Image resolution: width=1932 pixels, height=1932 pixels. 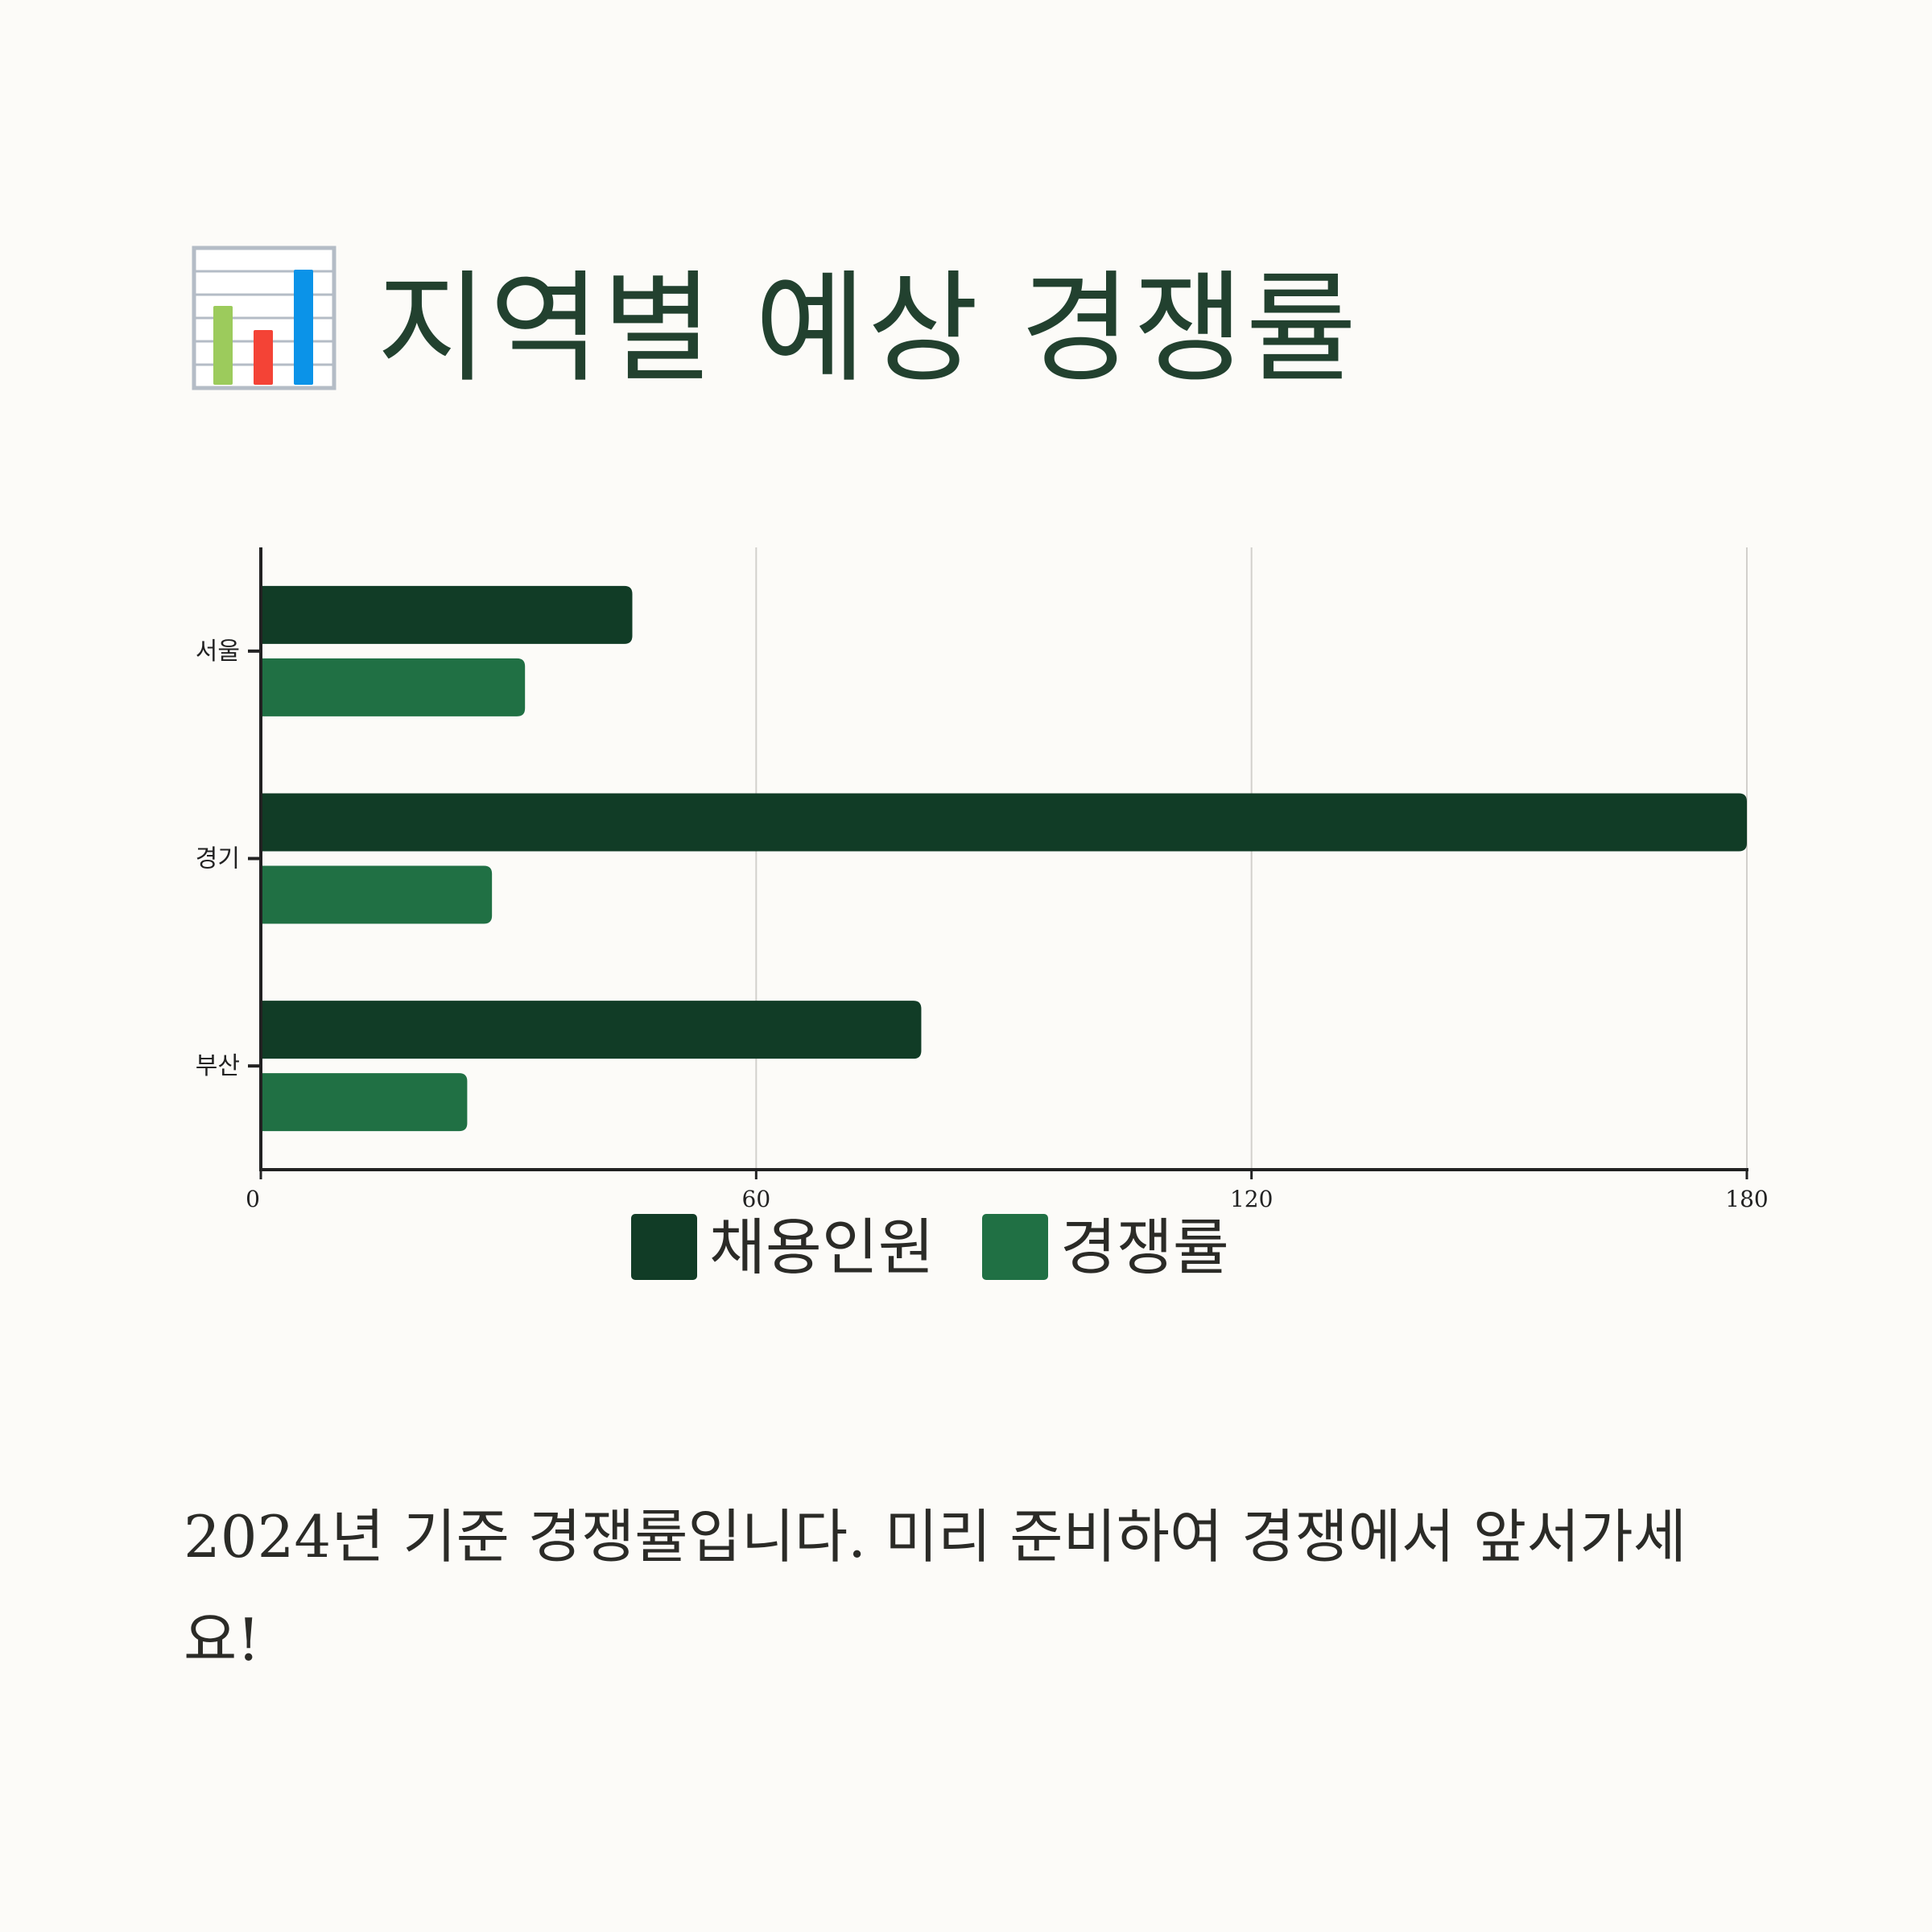 What do you see at coordinates (253, 1199) in the screenshot?
I see `x-tick-label: 0` at bounding box center [253, 1199].